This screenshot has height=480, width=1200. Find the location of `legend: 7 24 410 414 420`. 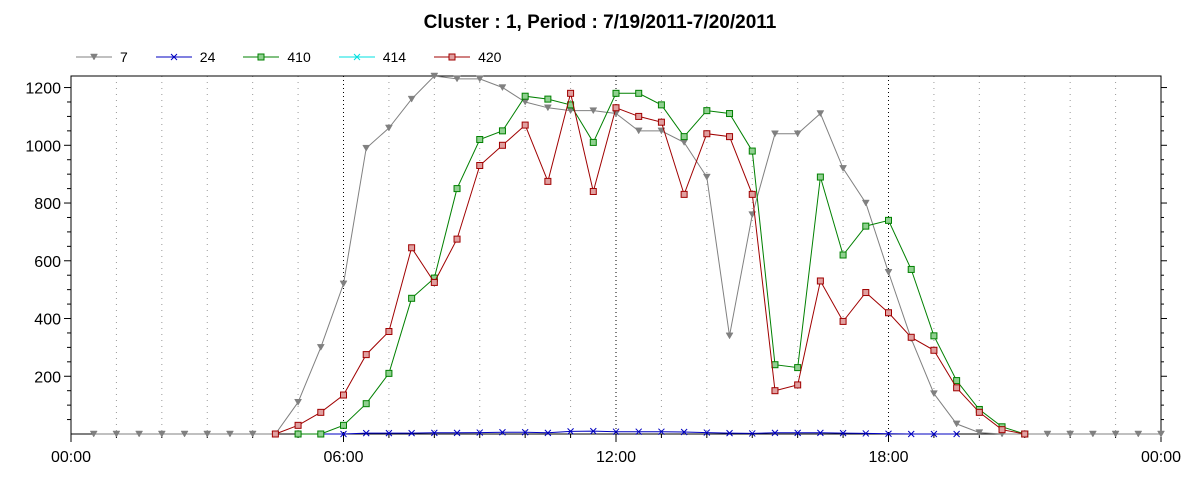

legend: 7 24 410 414 420 is located at coordinates (302, 57).